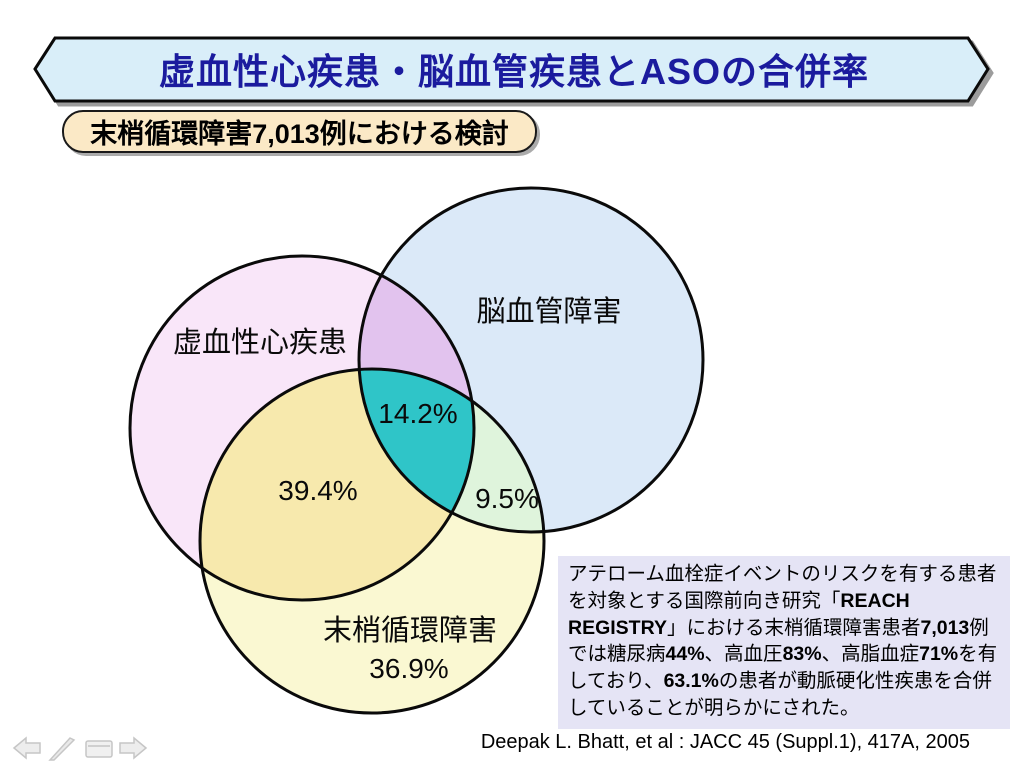  What do you see at coordinates (416, 450) in the screenshot?
I see `venn-overlap-center` at bounding box center [416, 450].